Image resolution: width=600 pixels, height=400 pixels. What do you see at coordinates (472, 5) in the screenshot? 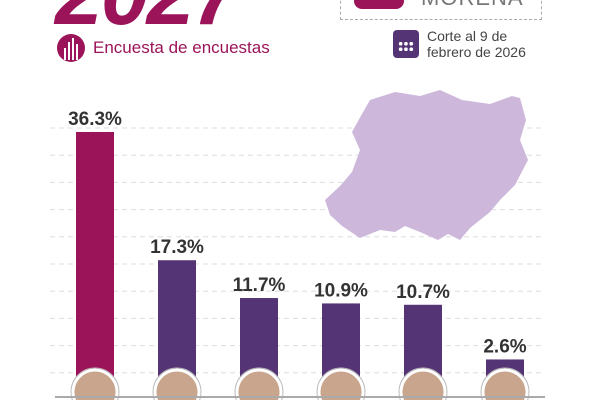
I see `party-name: MORENA` at bounding box center [472, 5].